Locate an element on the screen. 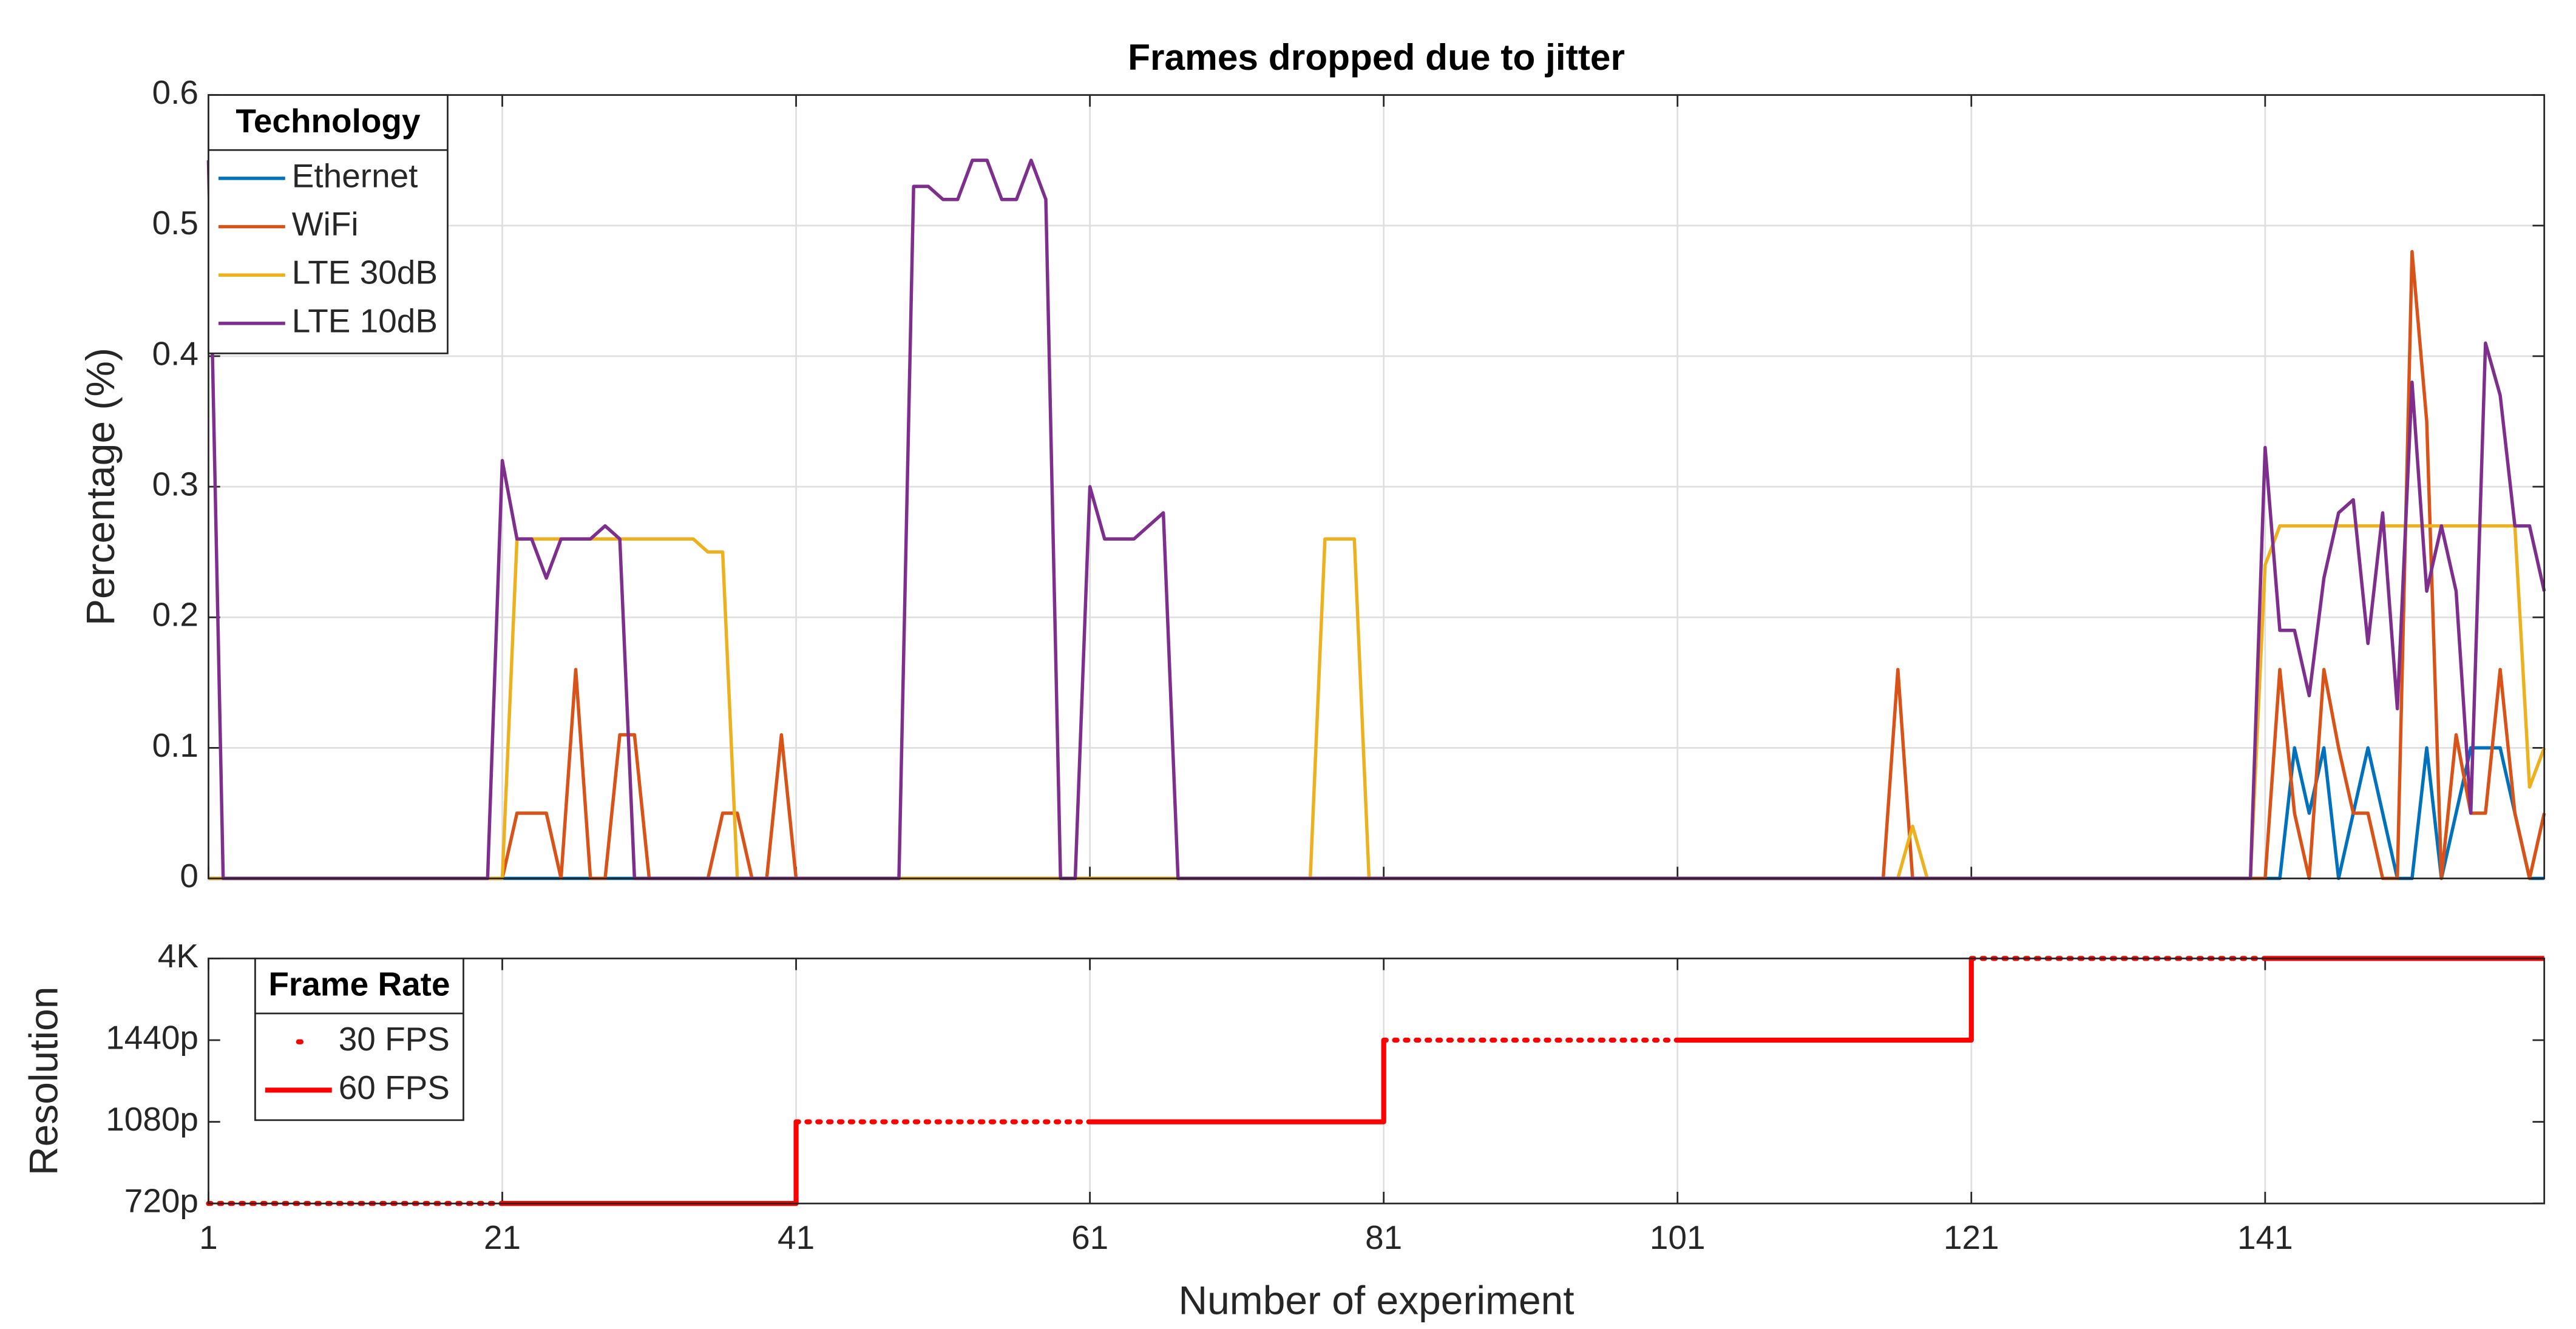 This screenshot has height=1329, width=2576. y-axis-label: Percentage (%) is located at coordinates (101, 487).